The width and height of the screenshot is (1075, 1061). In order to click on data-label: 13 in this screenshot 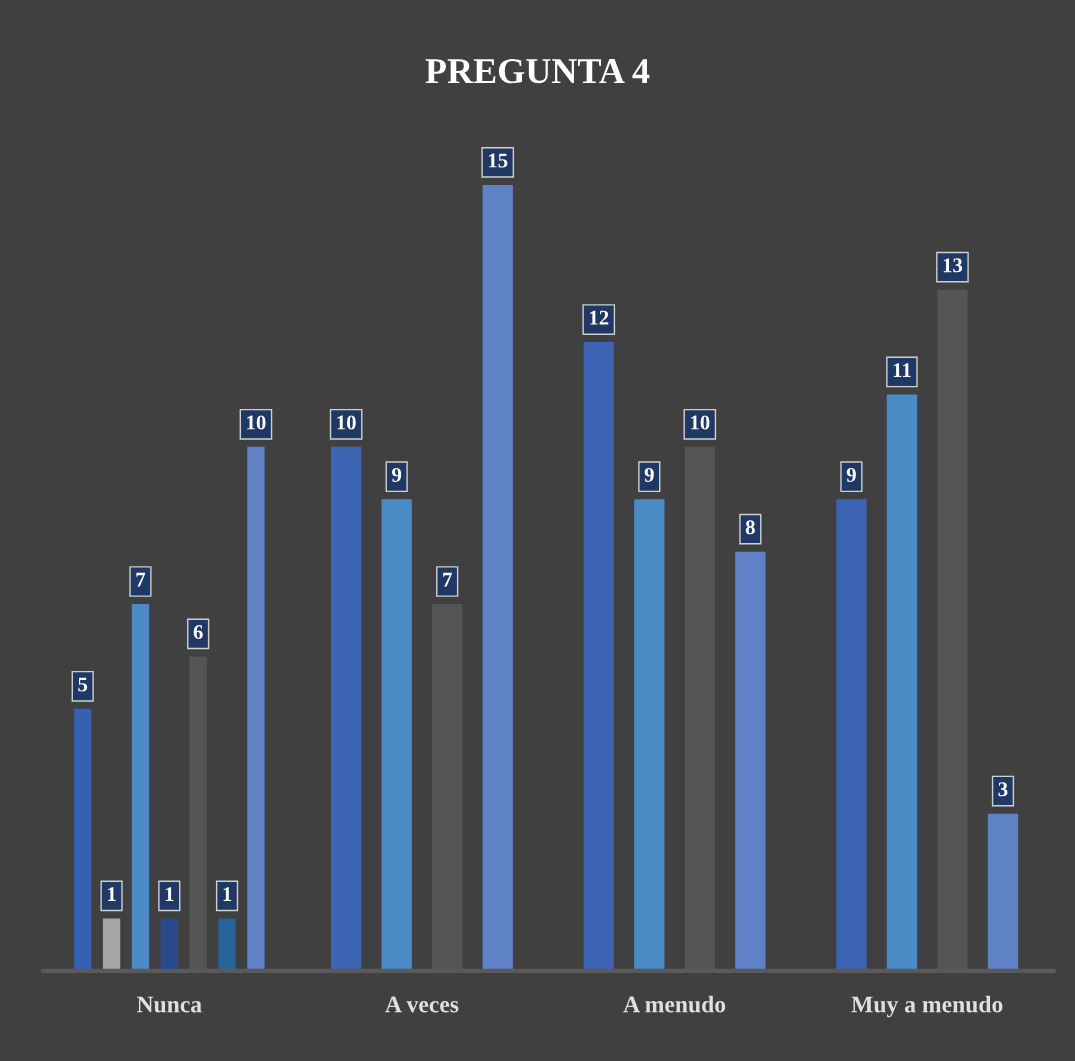, I will do `click(953, 265)`.